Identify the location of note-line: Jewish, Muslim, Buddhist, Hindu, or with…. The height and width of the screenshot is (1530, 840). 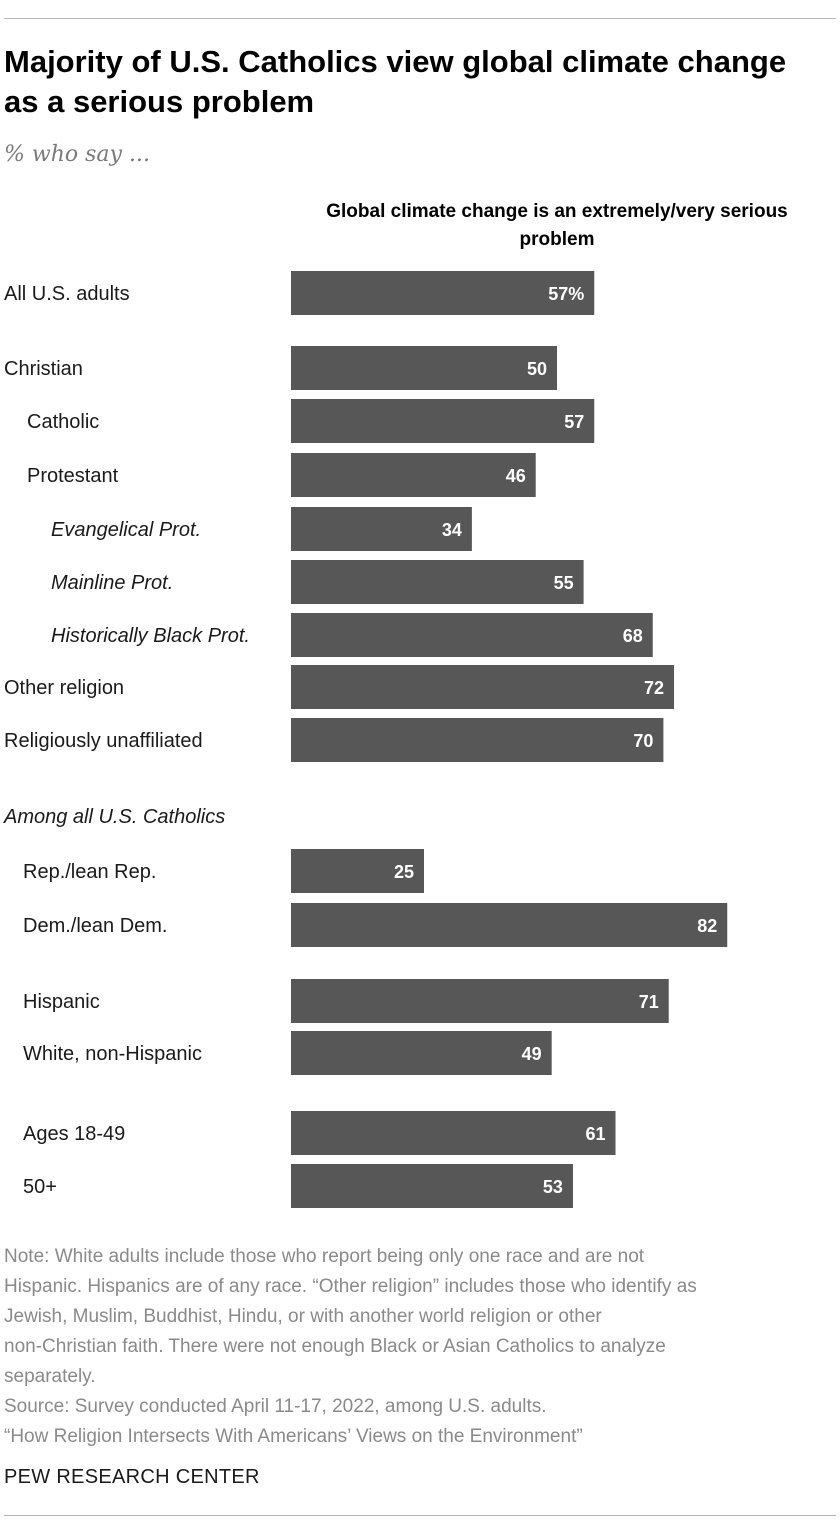
(303, 1316).